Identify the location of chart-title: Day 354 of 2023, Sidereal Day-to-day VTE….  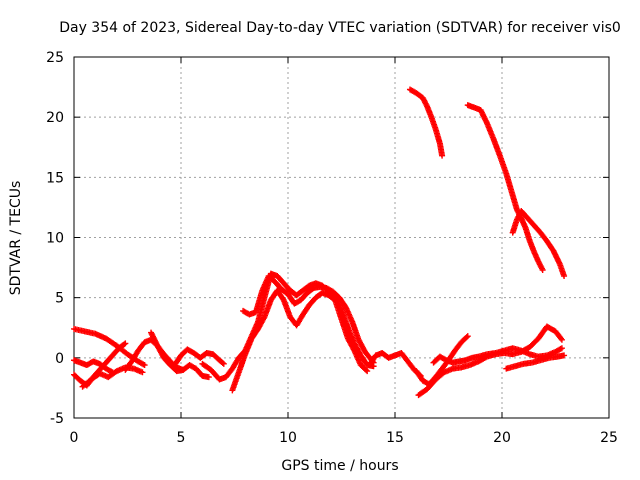
(340, 28).